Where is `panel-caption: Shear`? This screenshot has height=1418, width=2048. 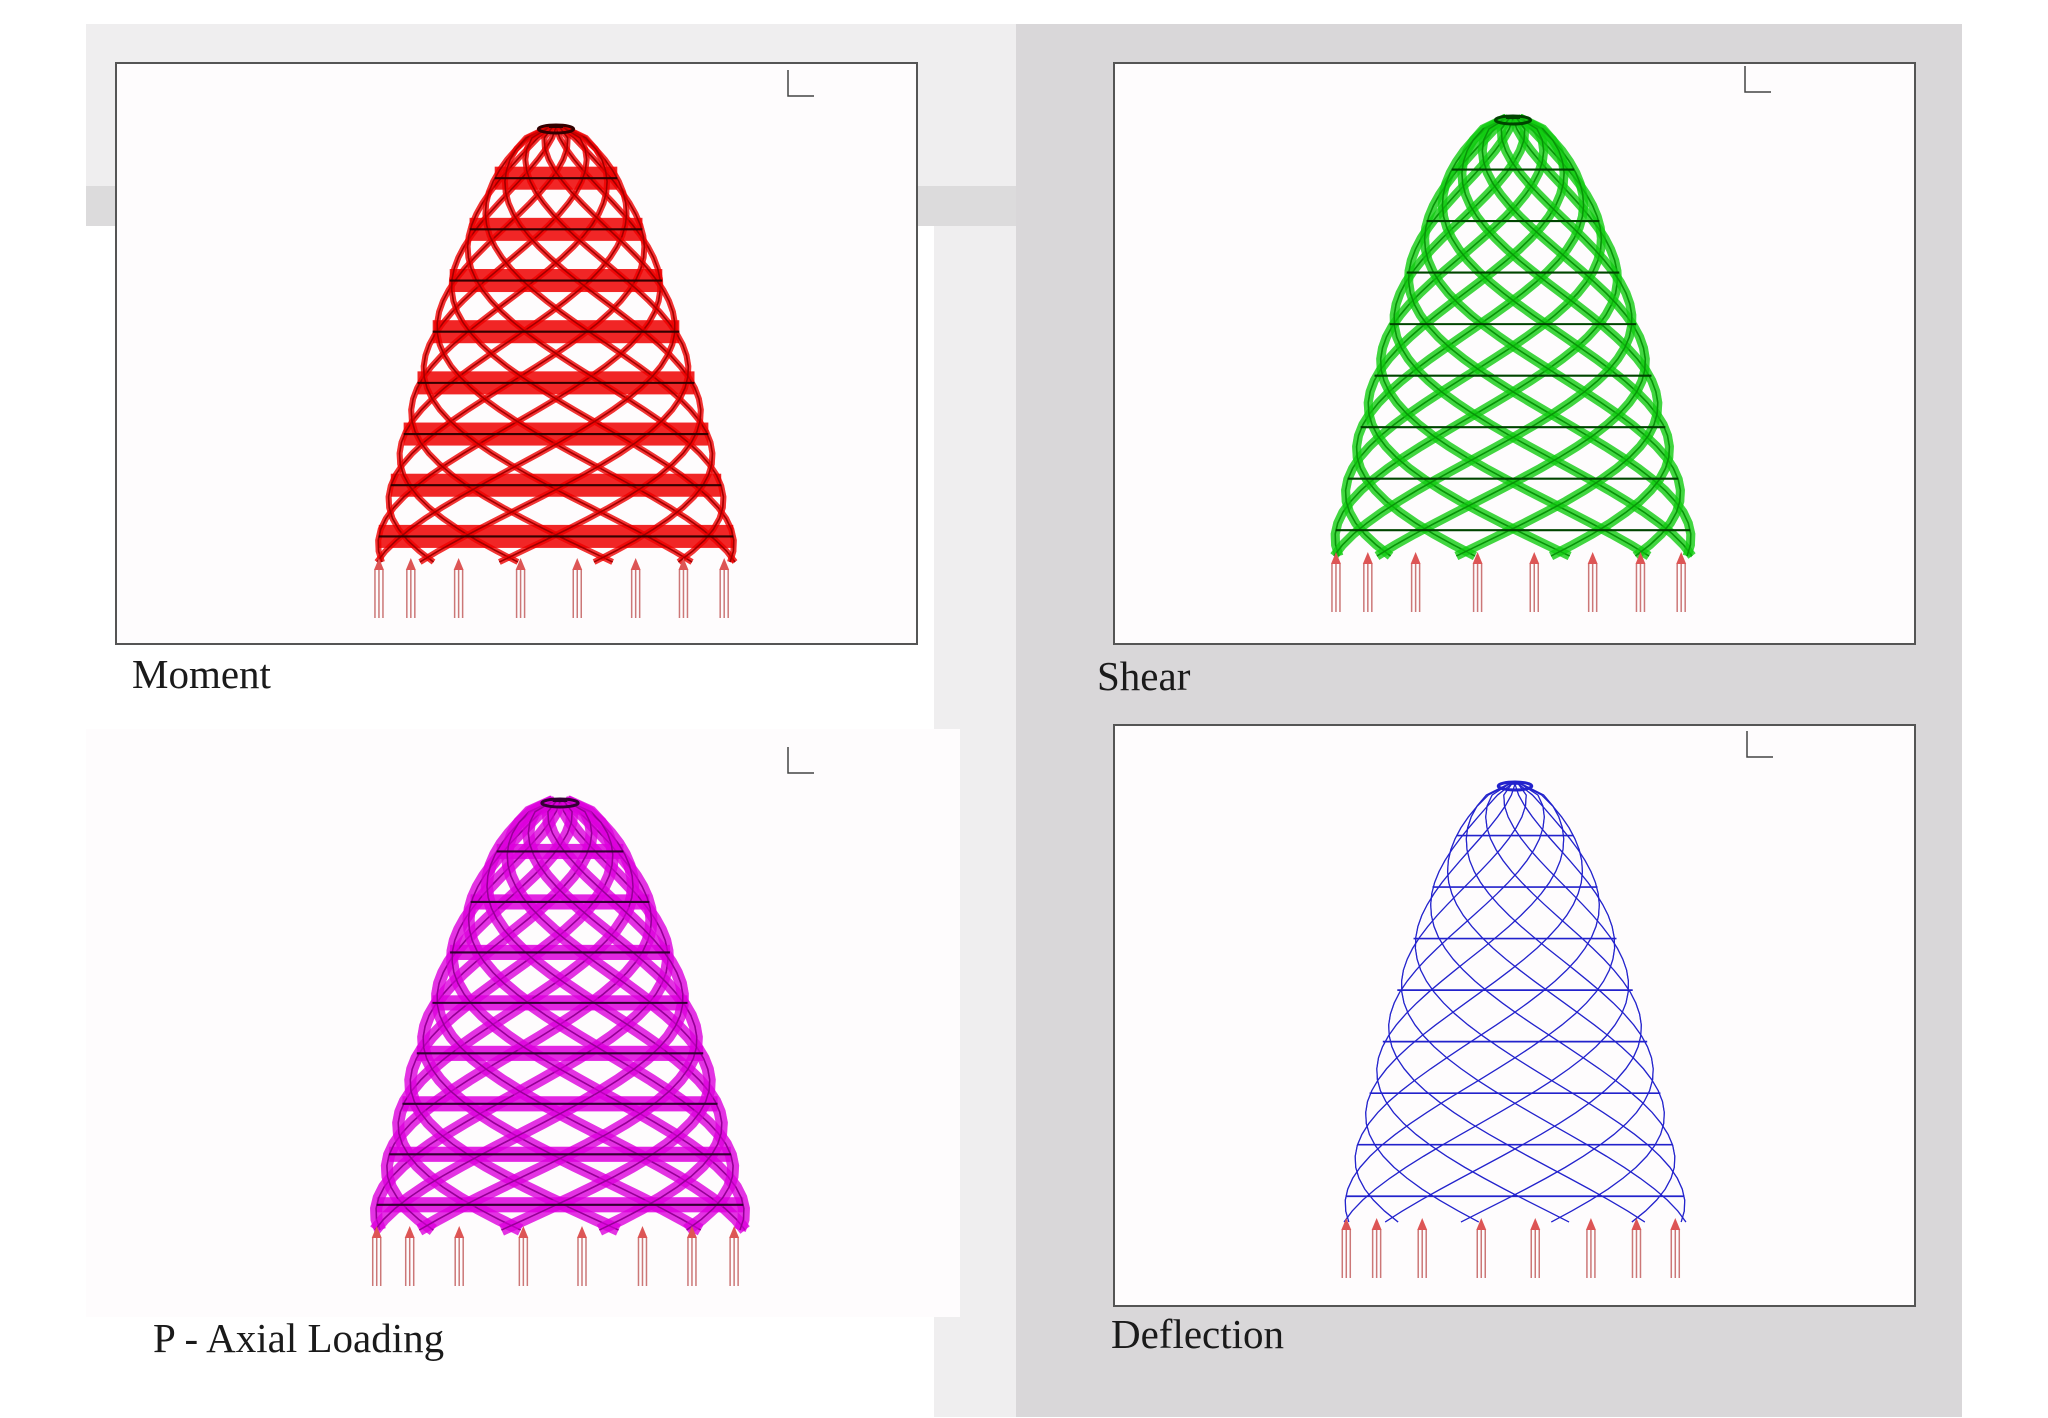 panel-caption: Shear is located at coordinates (1144, 676).